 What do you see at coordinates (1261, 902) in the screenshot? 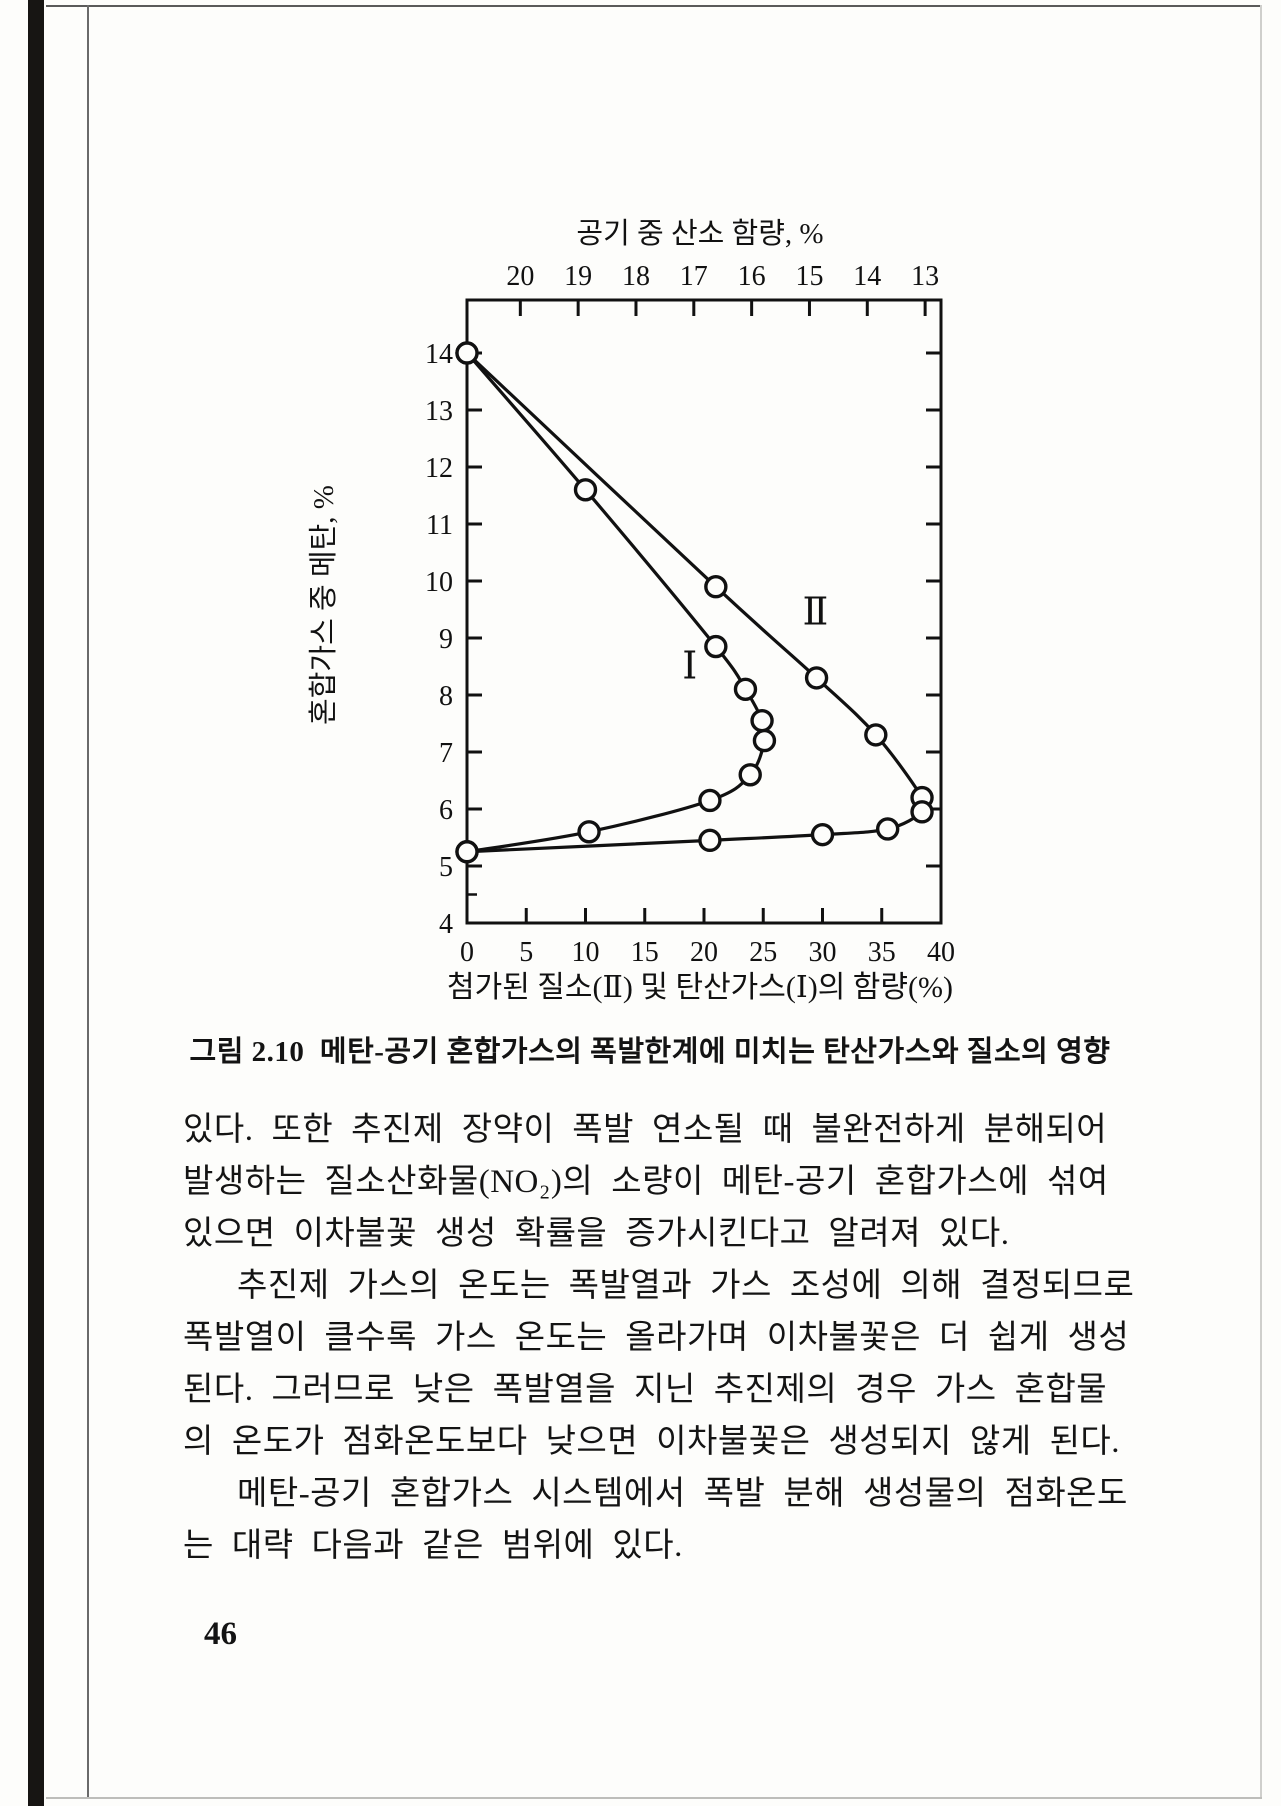
I see `page-border-right` at bounding box center [1261, 902].